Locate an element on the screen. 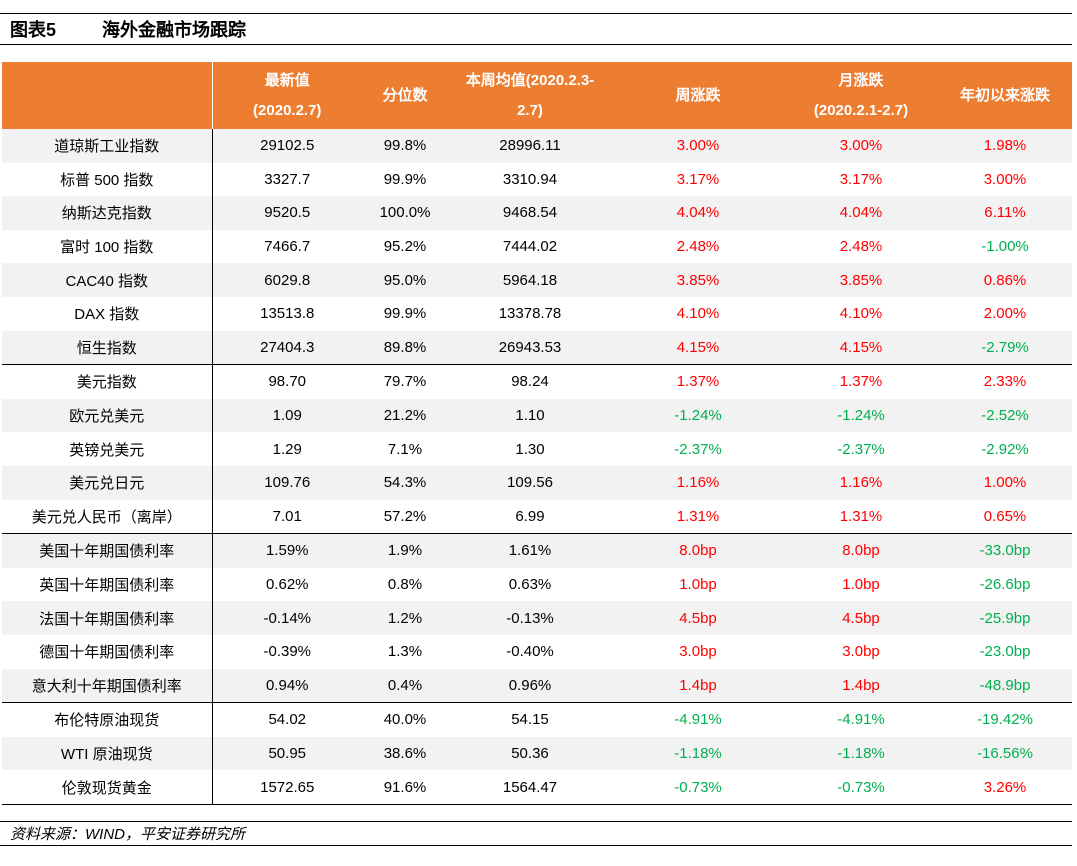 The height and width of the screenshot is (866, 1077). source-note: 资料来源：WIND，平安证券研究所 is located at coordinates (127, 834).